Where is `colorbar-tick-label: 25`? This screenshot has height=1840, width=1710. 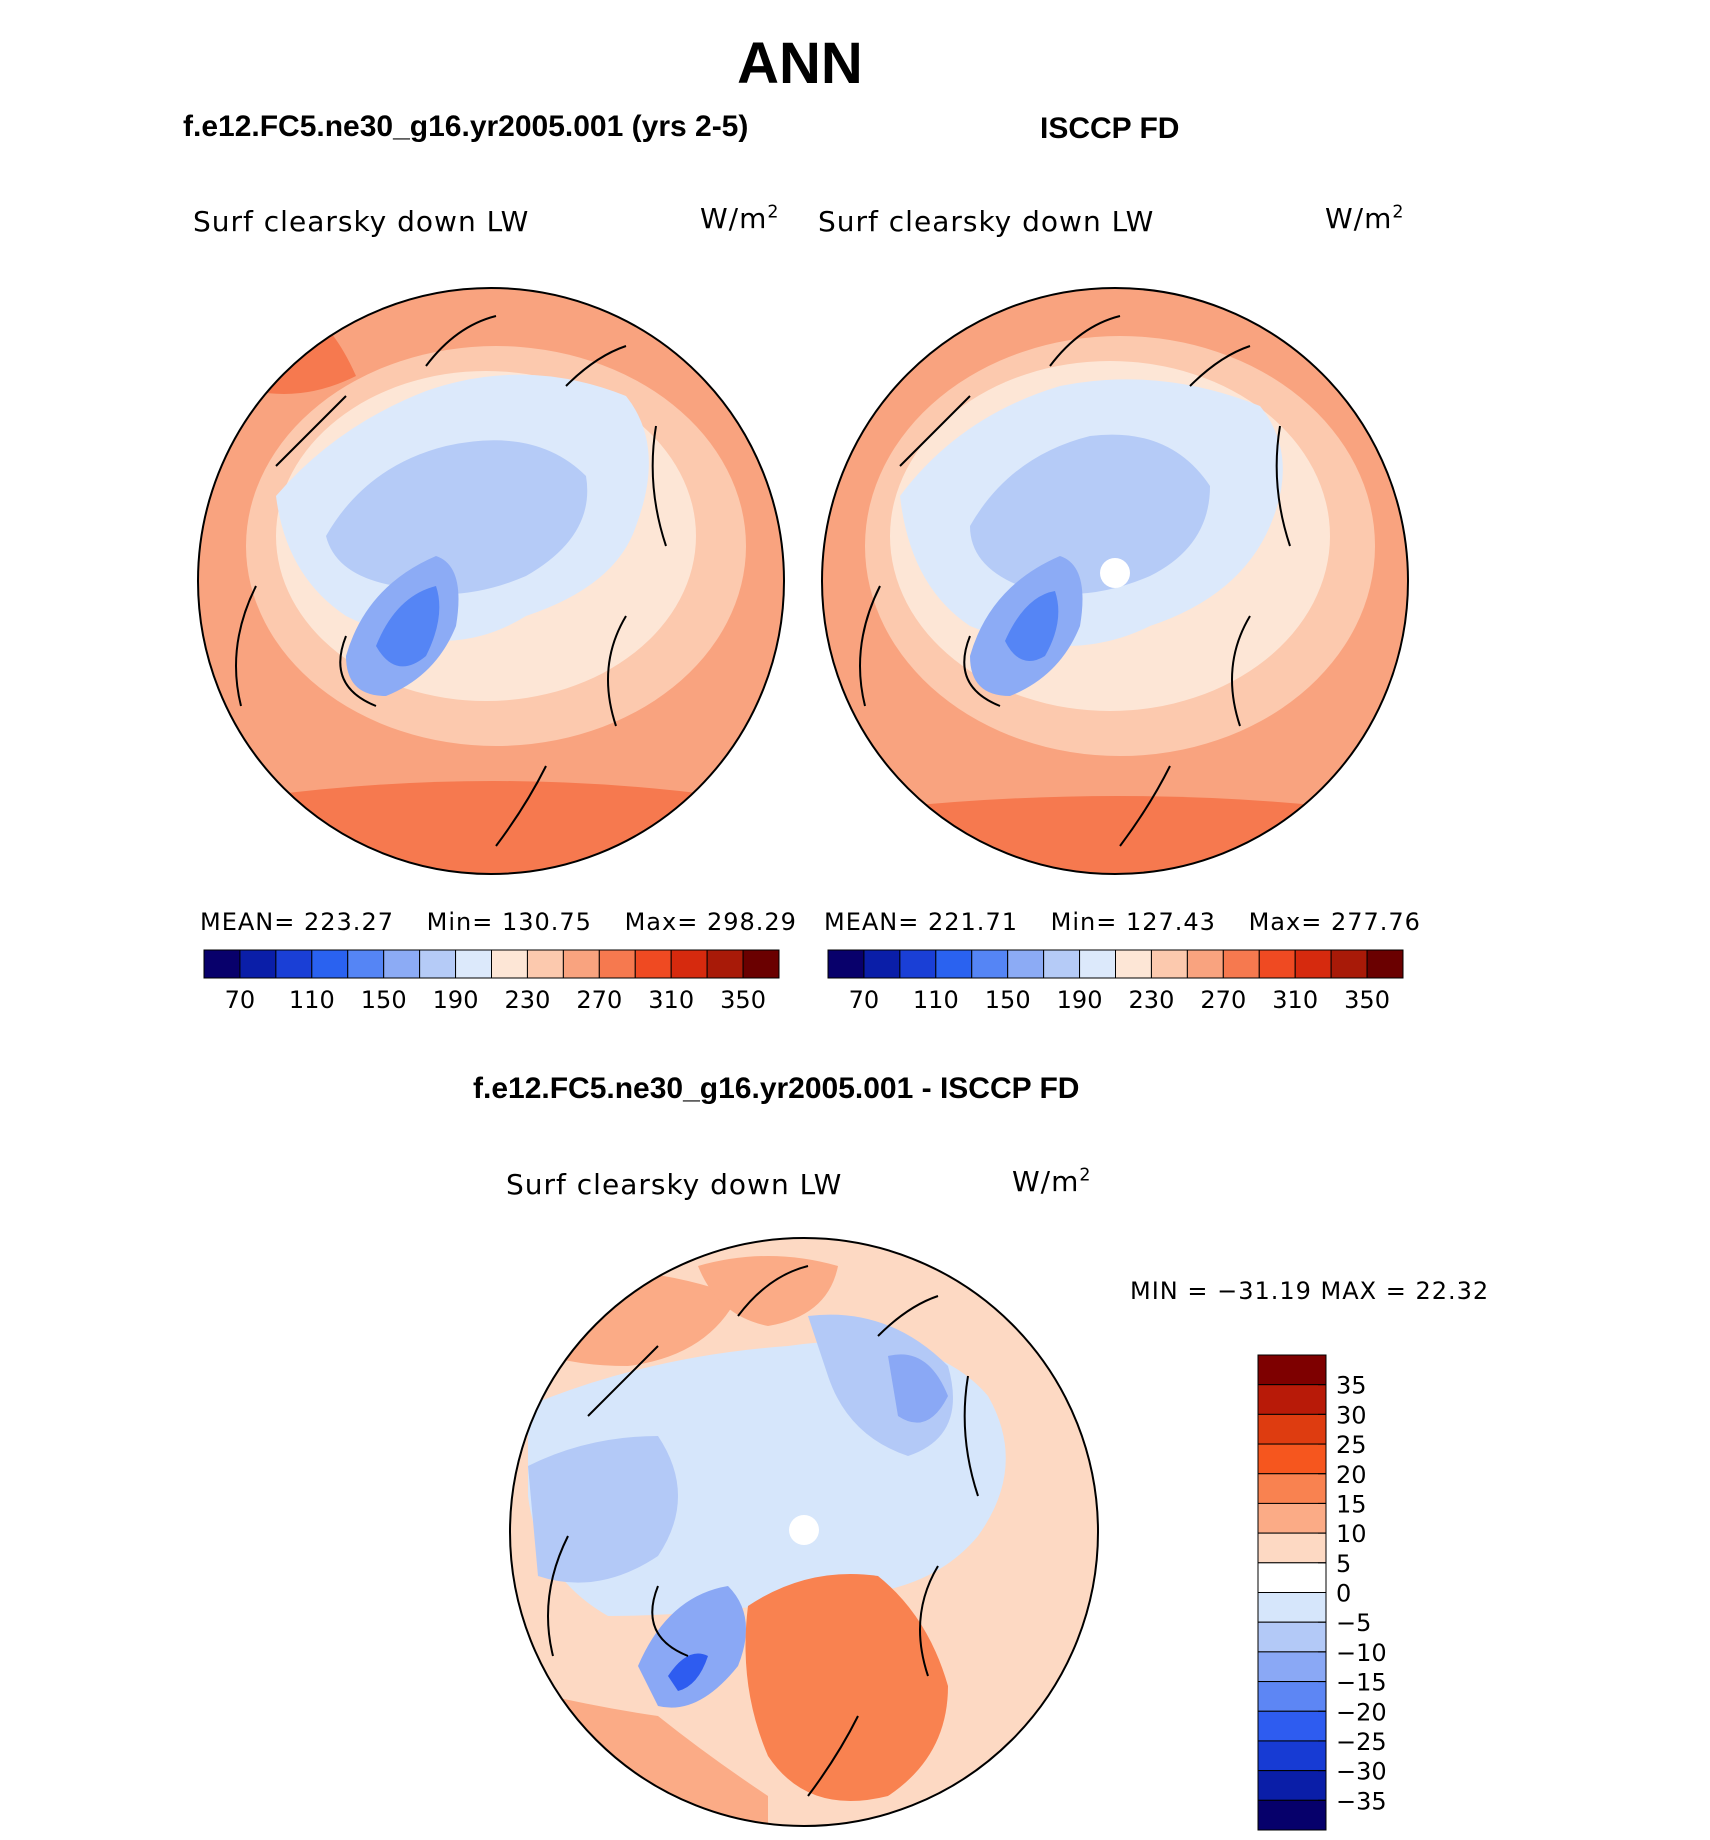
colorbar-tick-label: 25 is located at coordinates (1351, 1445).